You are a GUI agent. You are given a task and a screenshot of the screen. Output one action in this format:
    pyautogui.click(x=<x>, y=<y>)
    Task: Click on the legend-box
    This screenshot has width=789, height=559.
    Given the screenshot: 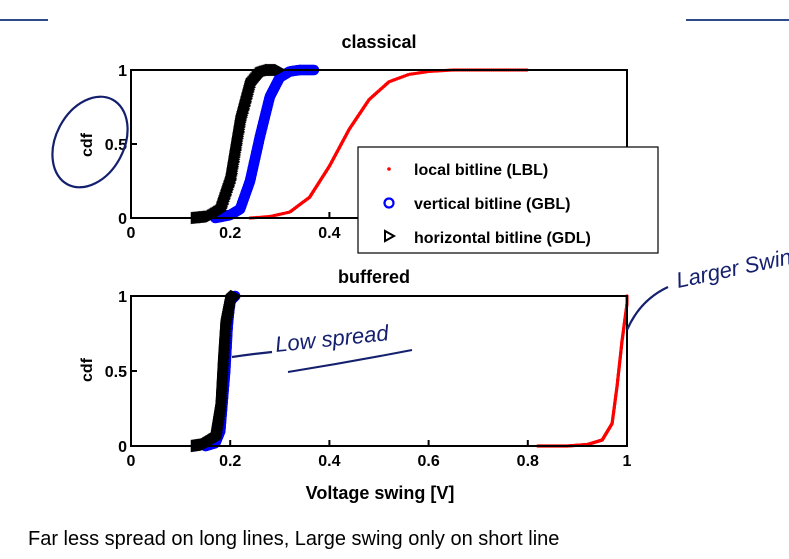 What is the action you would take?
    pyautogui.click(x=508, y=200)
    